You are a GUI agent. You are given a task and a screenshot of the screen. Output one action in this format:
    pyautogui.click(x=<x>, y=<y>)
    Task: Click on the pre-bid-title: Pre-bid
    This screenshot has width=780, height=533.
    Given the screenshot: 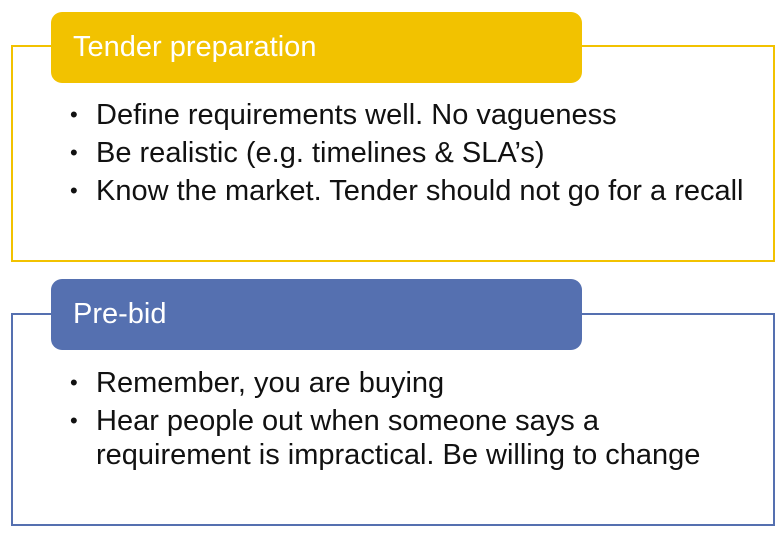 What is the action you would take?
    pyautogui.click(x=120, y=314)
    